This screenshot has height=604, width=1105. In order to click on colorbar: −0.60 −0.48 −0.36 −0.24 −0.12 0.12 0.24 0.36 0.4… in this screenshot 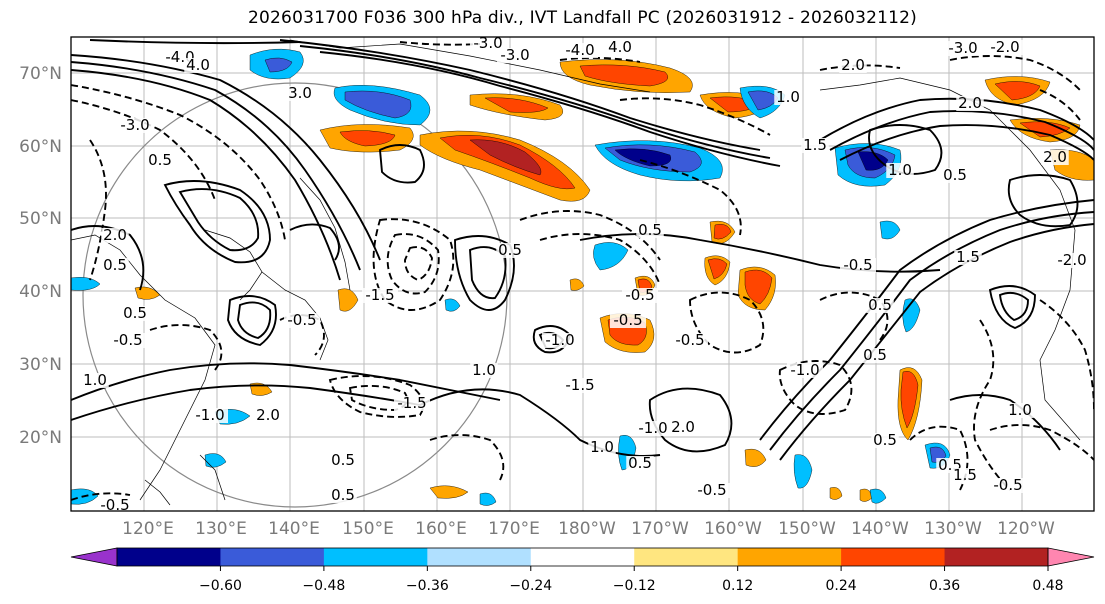, I will do `click(582, 570)`.